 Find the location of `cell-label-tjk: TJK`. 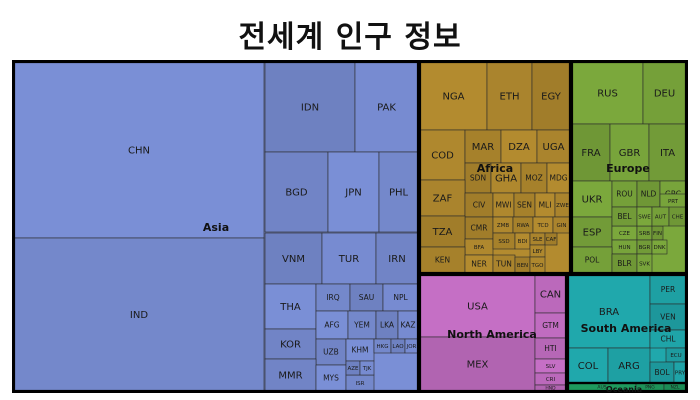

cell-label-tjk: TJK is located at coordinates (367, 369).